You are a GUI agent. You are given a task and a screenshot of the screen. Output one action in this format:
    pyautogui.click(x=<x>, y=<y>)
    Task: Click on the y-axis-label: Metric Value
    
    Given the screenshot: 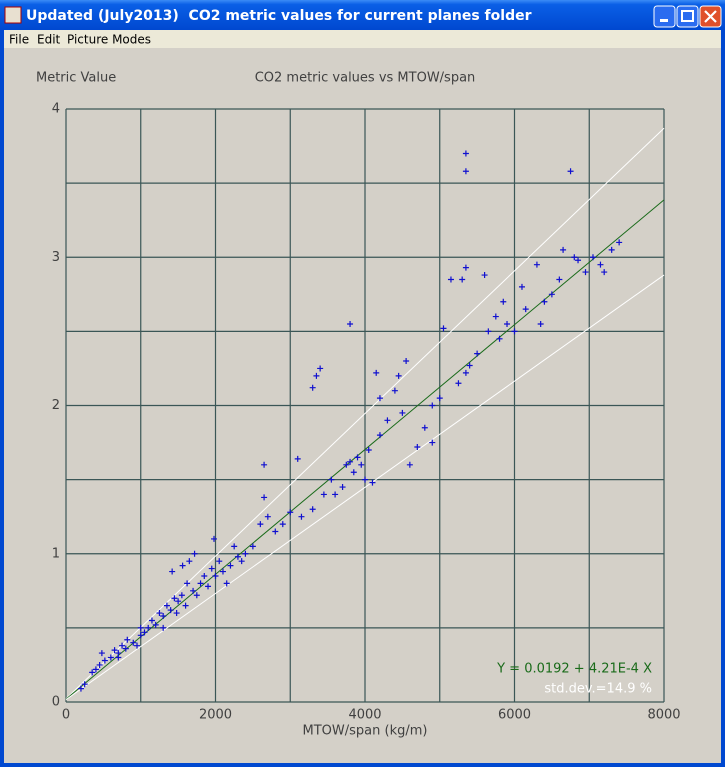 What is the action you would take?
    pyautogui.click(x=76, y=78)
    